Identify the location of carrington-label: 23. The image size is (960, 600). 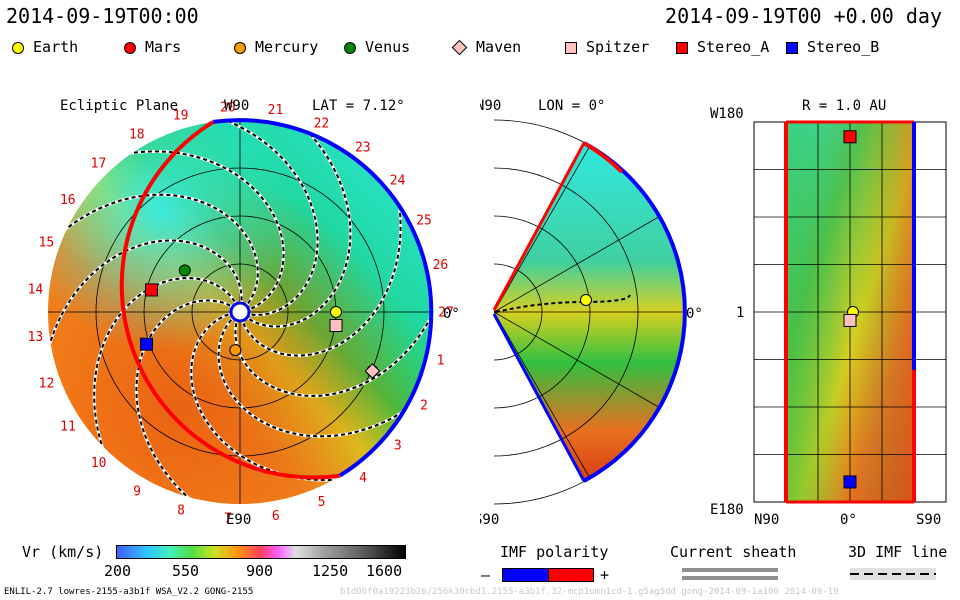
(363, 148).